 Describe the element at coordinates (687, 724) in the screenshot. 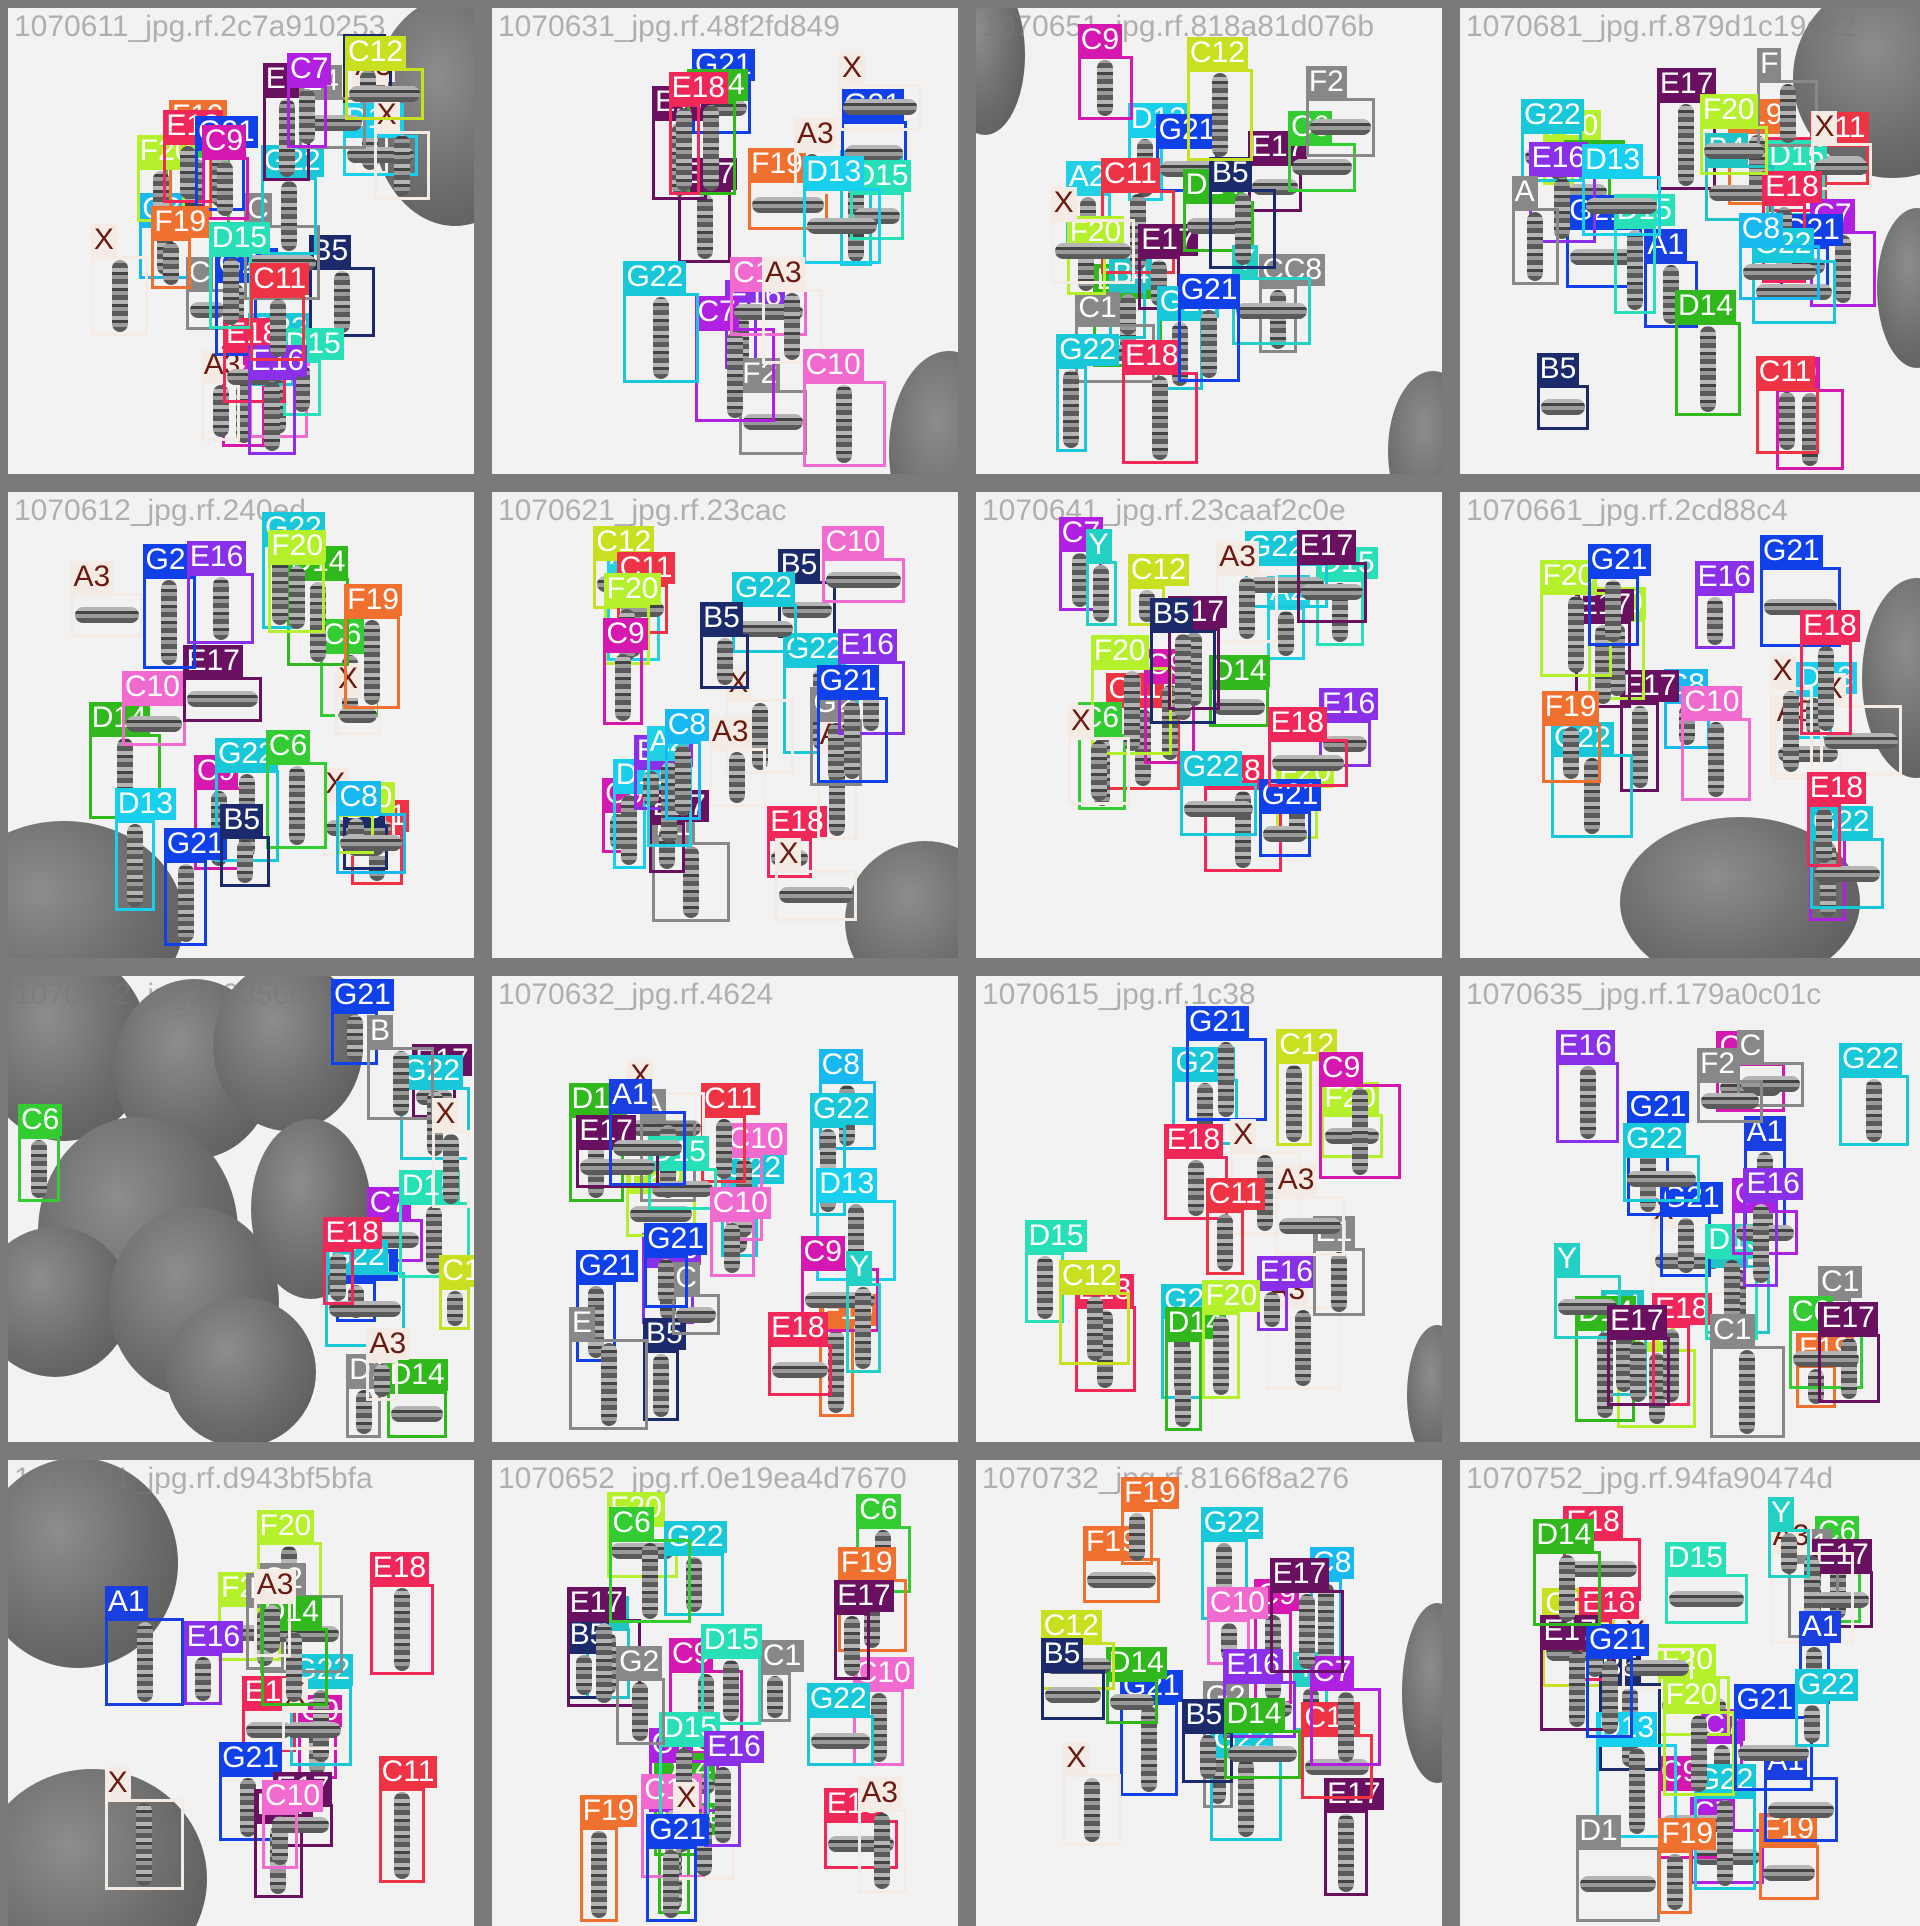

I see `detection-label: C8` at that location.